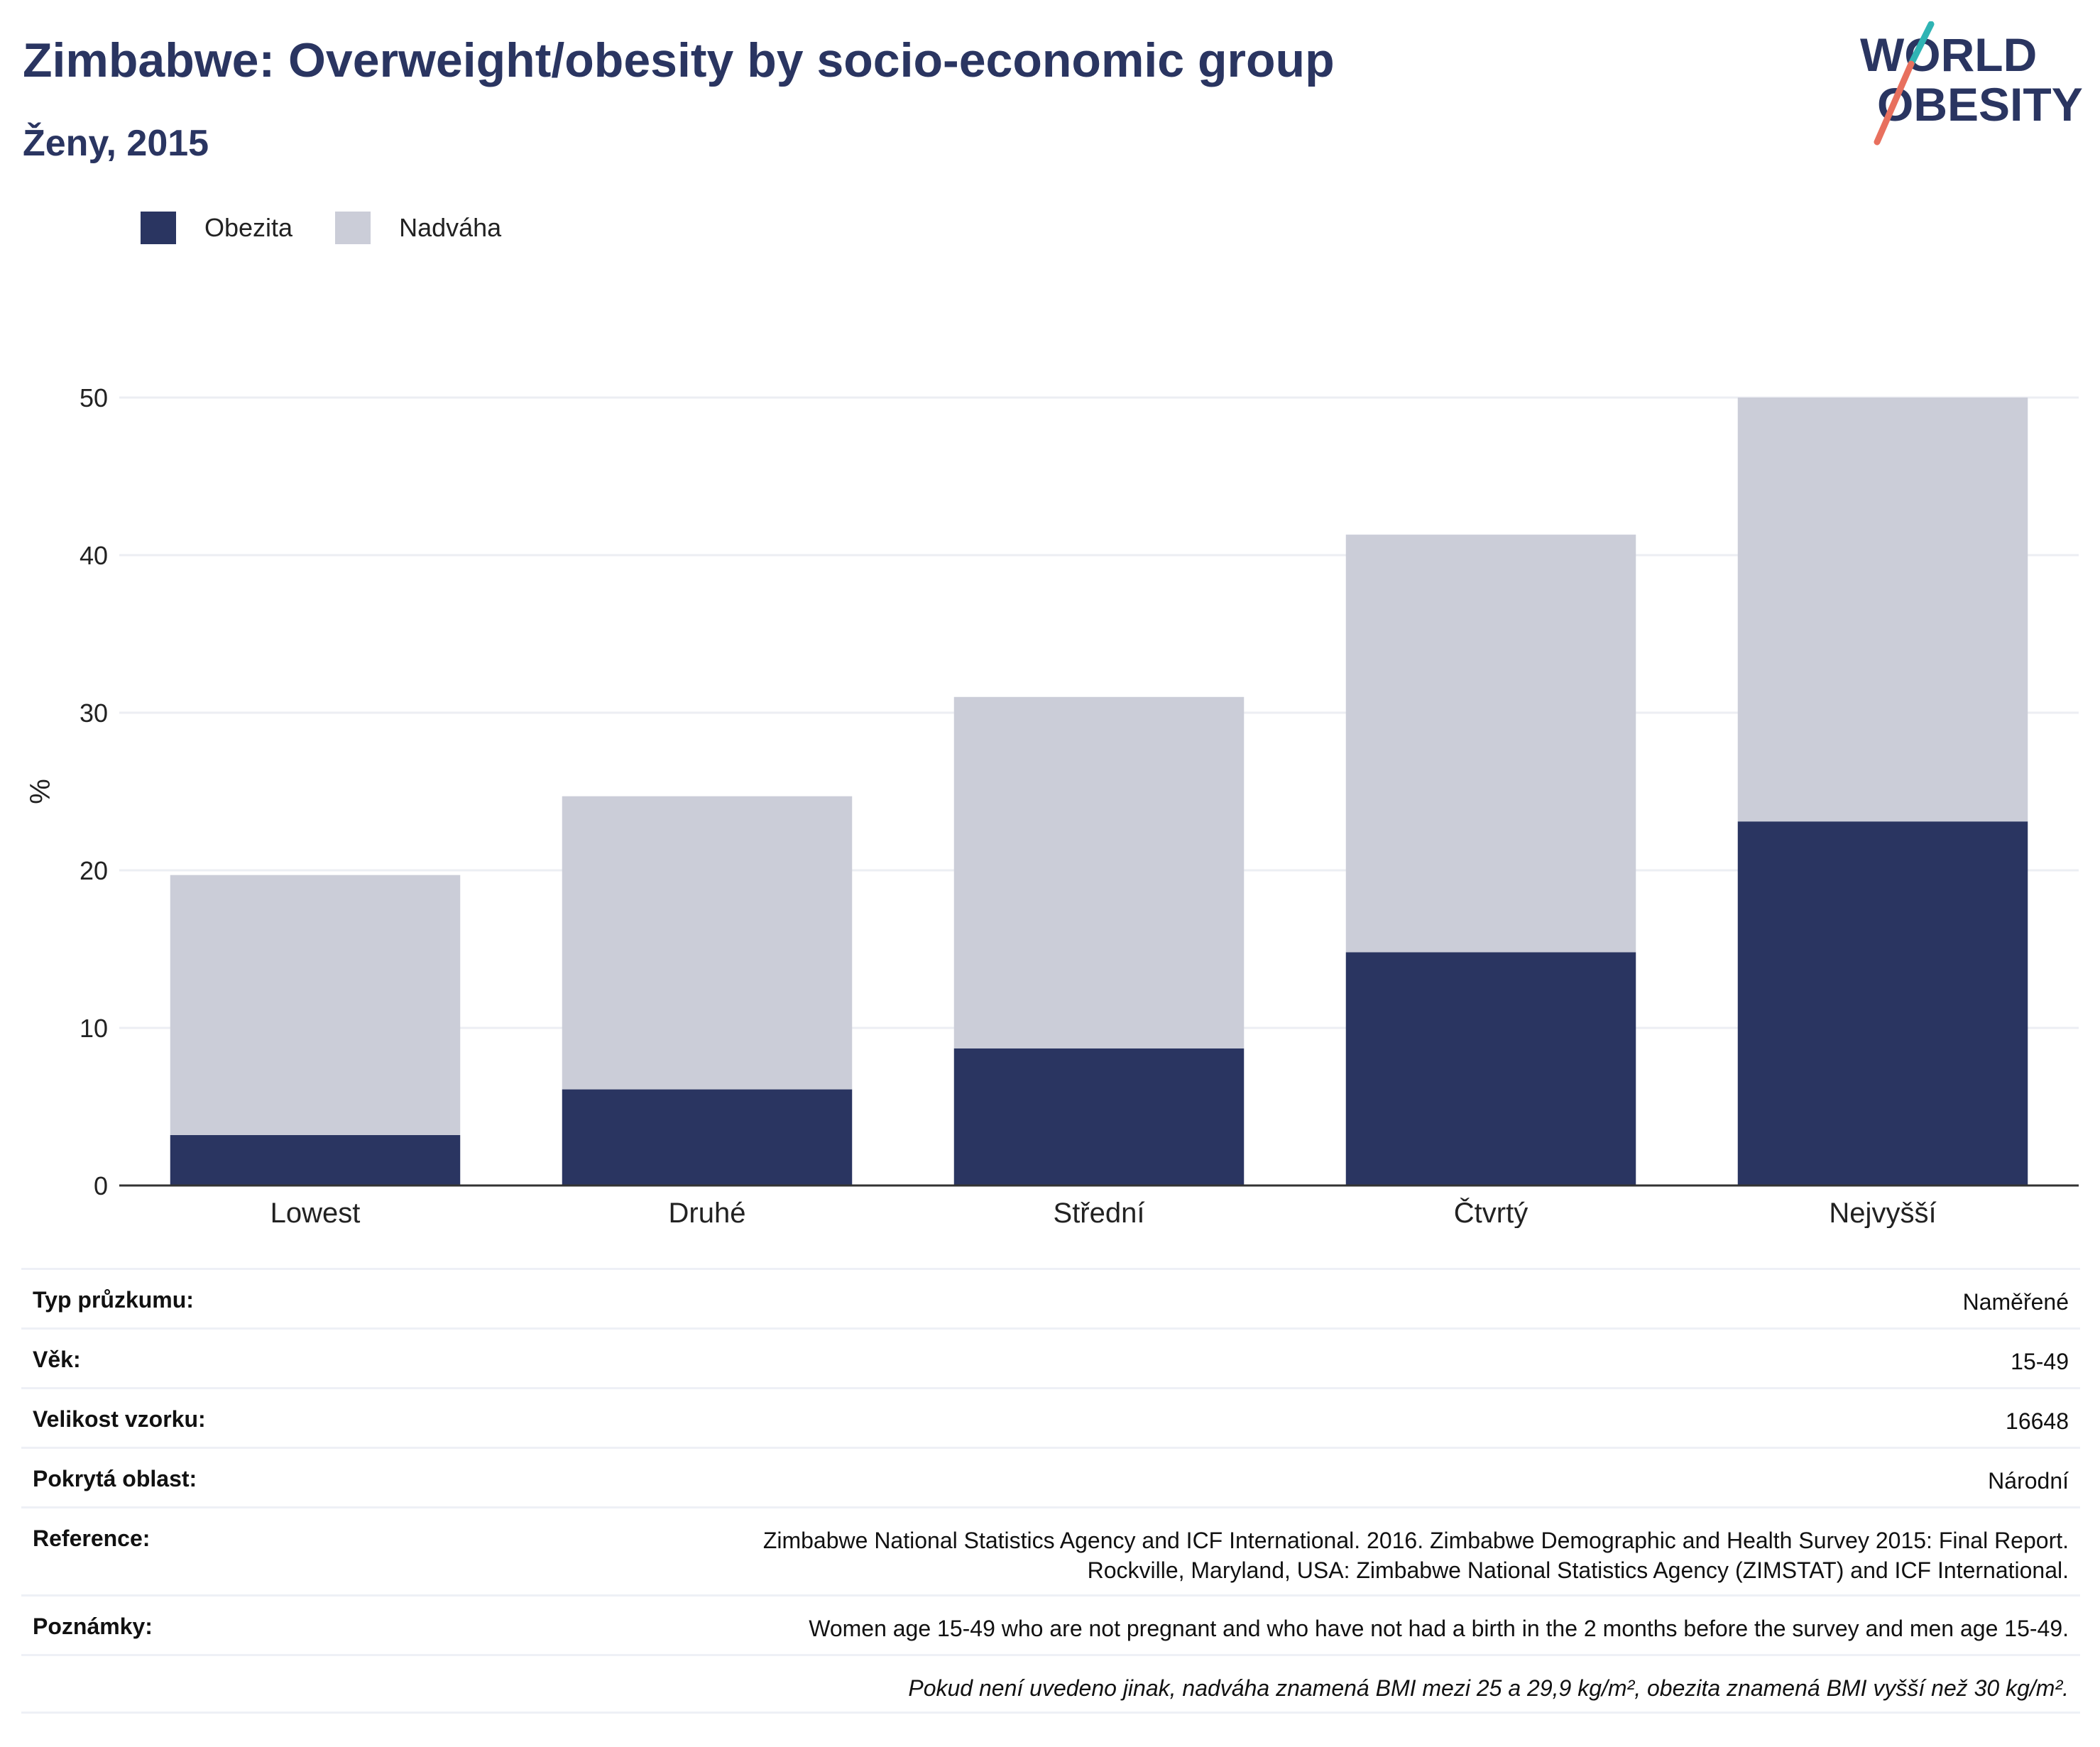  What do you see at coordinates (116, 143) in the screenshot?
I see `chart-subtitle: Ženy, 2015` at bounding box center [116, 143].